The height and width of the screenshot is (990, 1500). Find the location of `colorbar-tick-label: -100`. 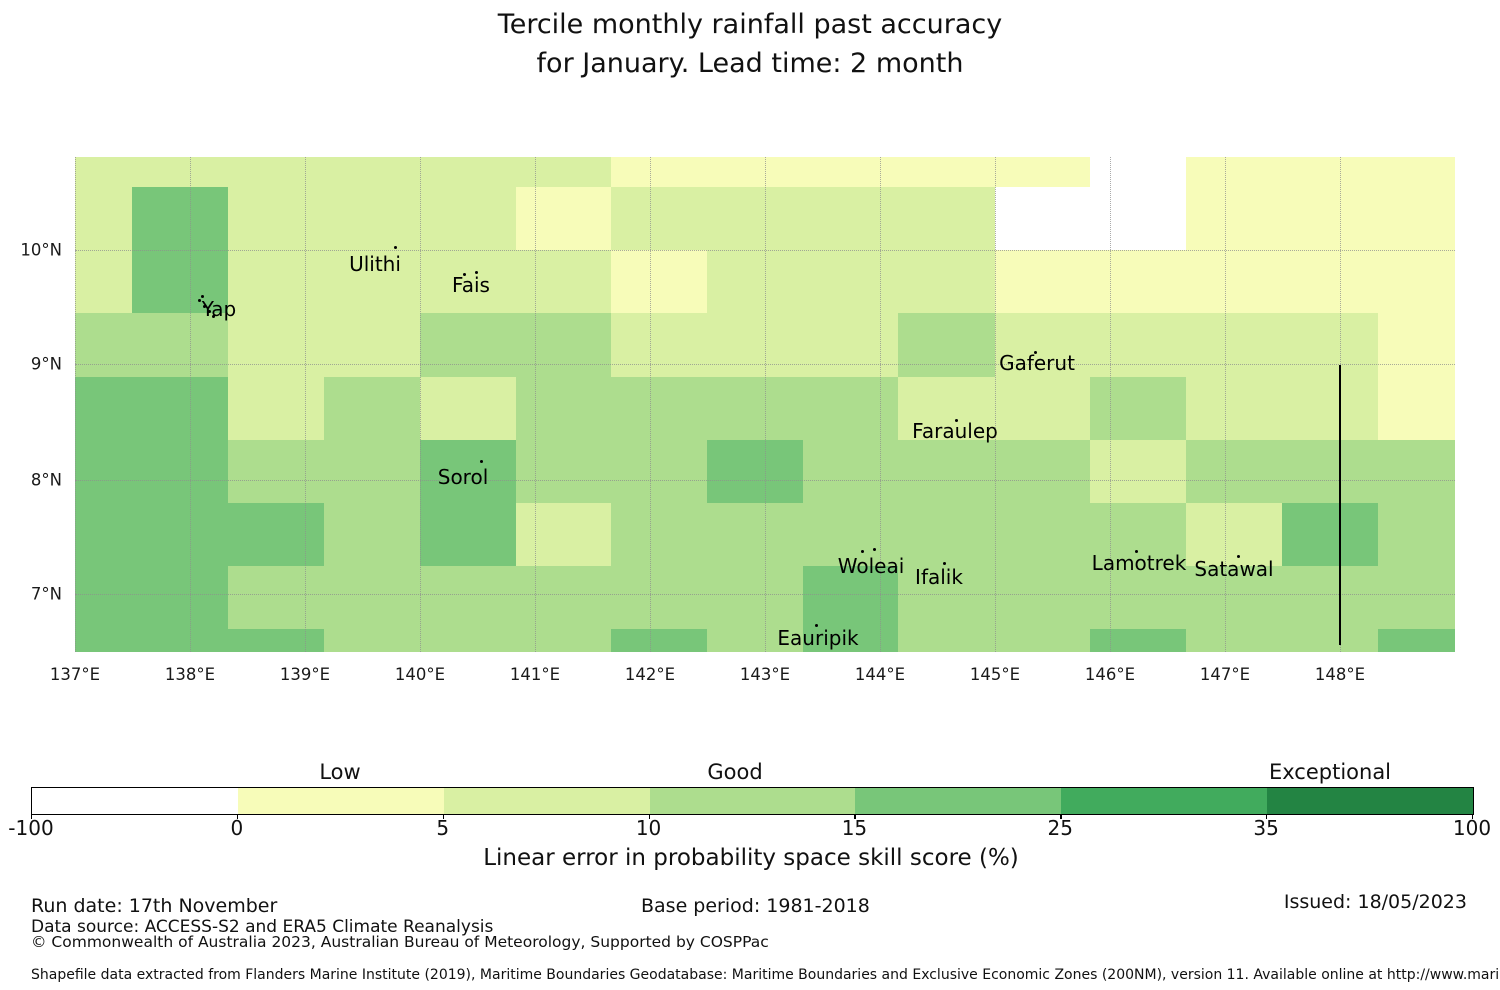

colorbar-tick-label: -100 is located at coordinates (31, 828).